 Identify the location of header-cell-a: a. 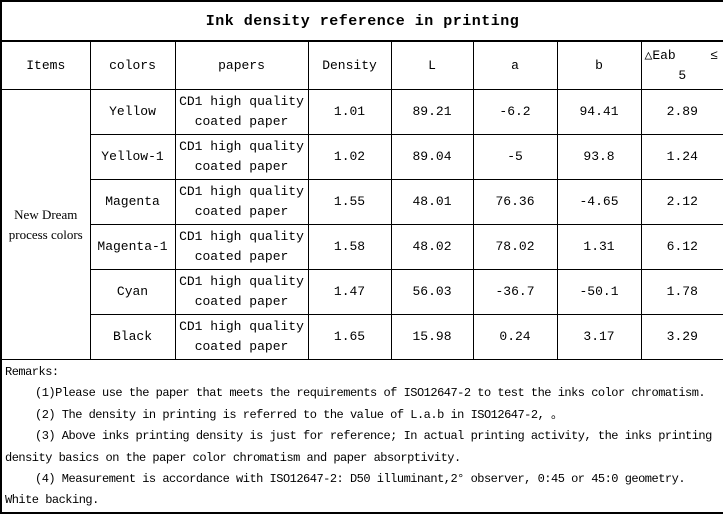
(515, 65).